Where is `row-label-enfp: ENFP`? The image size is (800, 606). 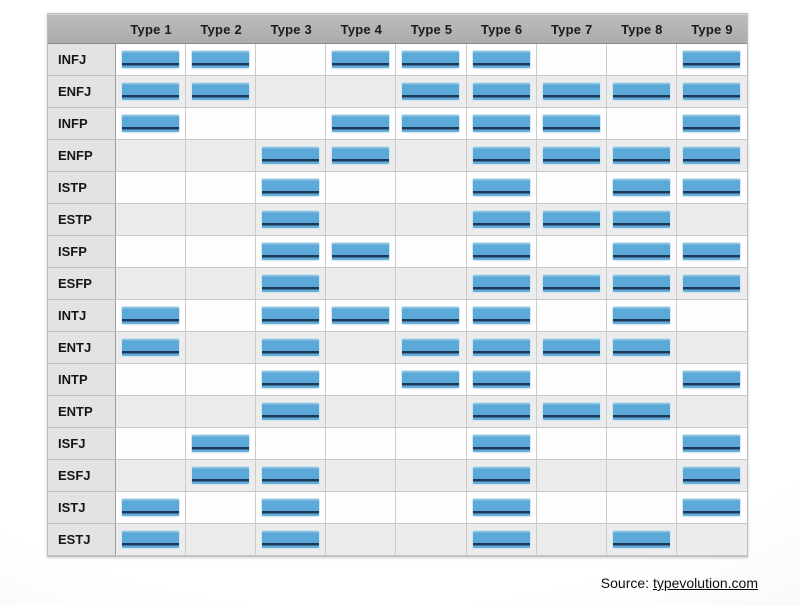
row-label-enfp: ENFP is located at coordinates (82, 156).